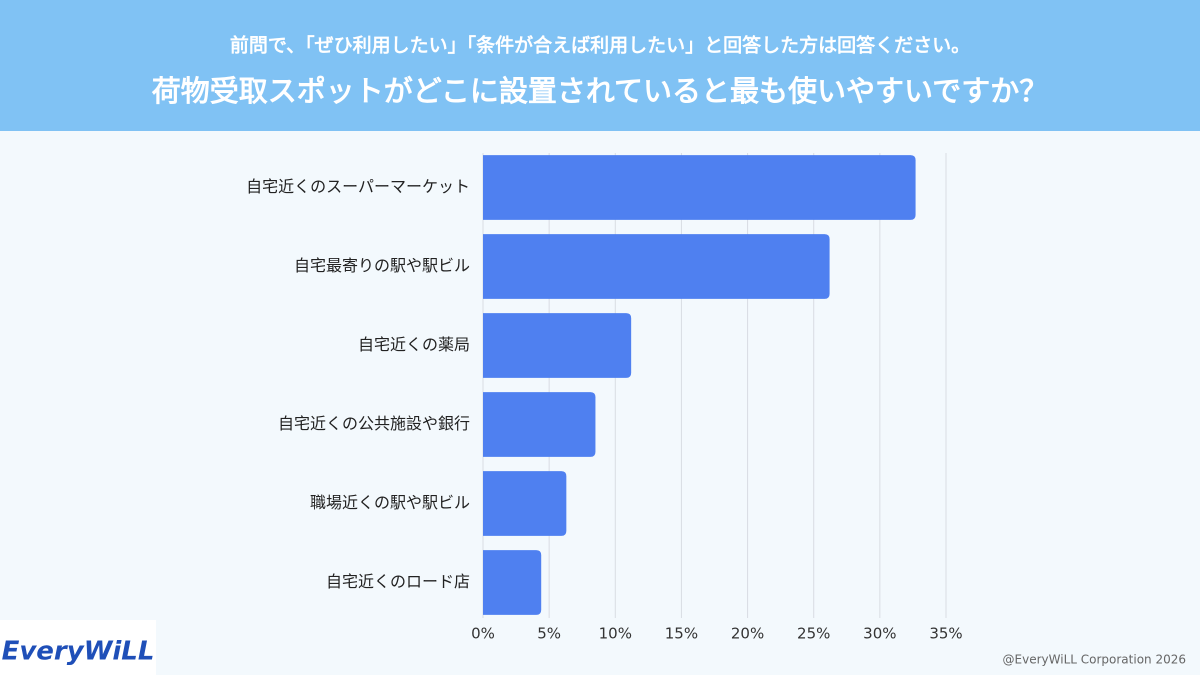 Image resolution: width=1200 pixels, height=675 pixels. Describe the element at coordinates (382, 265) in the screenshot. I see `y-tick-label: 自宅最寄りの駅や駅ビル` at that location.